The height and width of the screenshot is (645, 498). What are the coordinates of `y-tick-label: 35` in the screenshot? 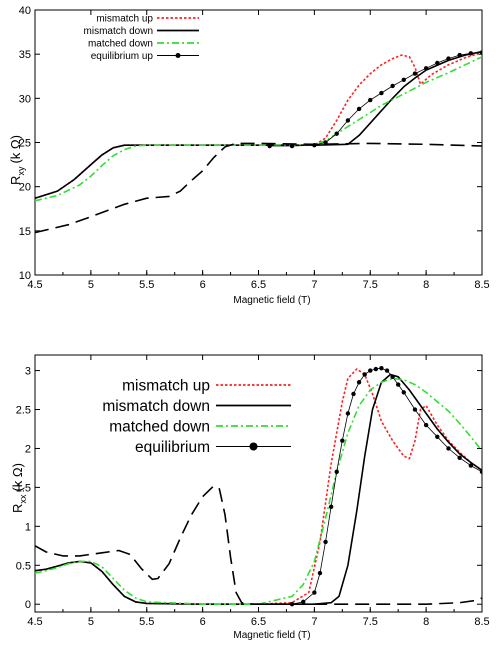 It's located at (25, 55).